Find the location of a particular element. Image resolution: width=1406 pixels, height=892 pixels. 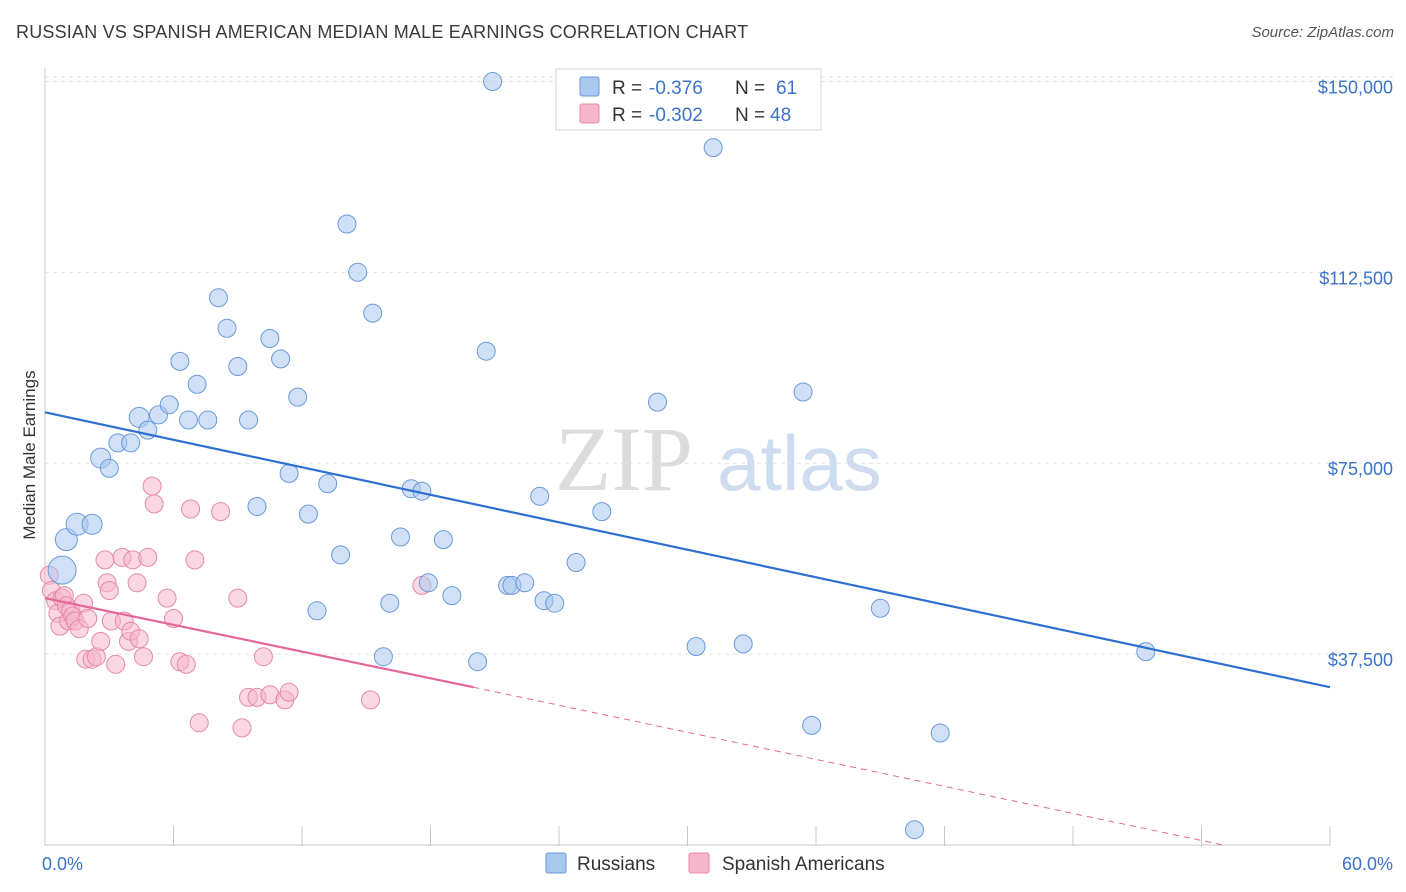

x-tick-label-max: 60.0% is located at coordinates (1367, 864).